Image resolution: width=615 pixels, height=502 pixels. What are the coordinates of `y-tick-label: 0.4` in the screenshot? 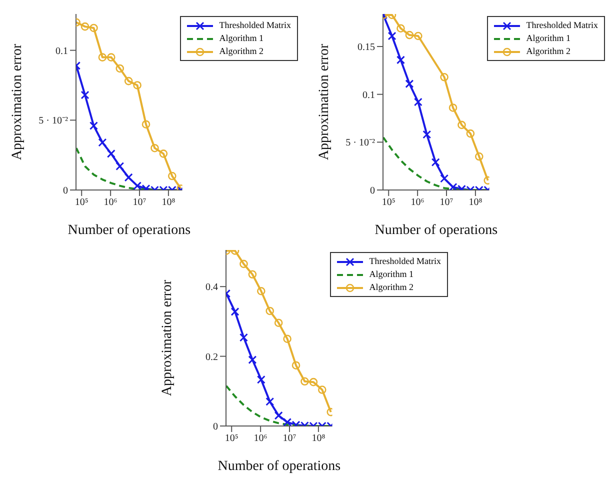 It's located at (212, 288).